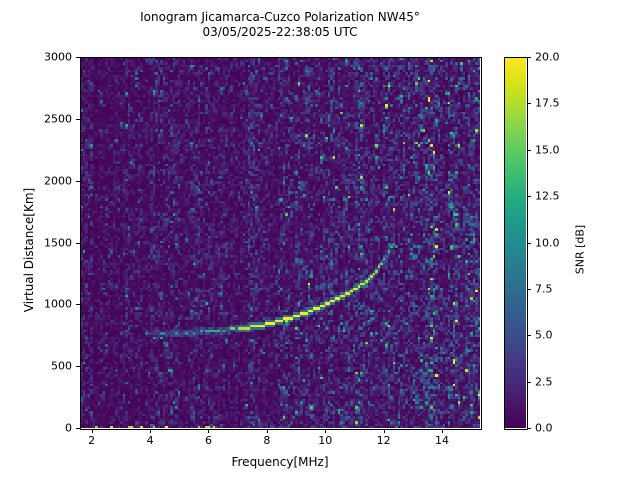 The height and width of the screenshot is (480, 640). What do you see at coordinates (547, 103) in the screenshot?
I see `colorbar-tick-label: 17.5` at bounding box center [547, 103].